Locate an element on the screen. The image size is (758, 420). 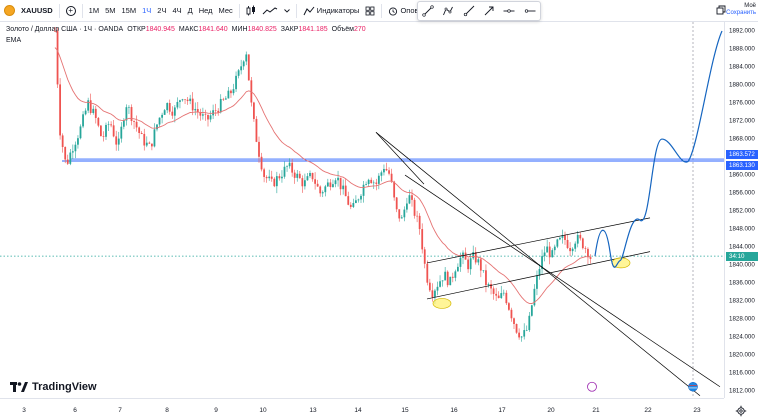
forecast-path is located at coordinates (658, 149).